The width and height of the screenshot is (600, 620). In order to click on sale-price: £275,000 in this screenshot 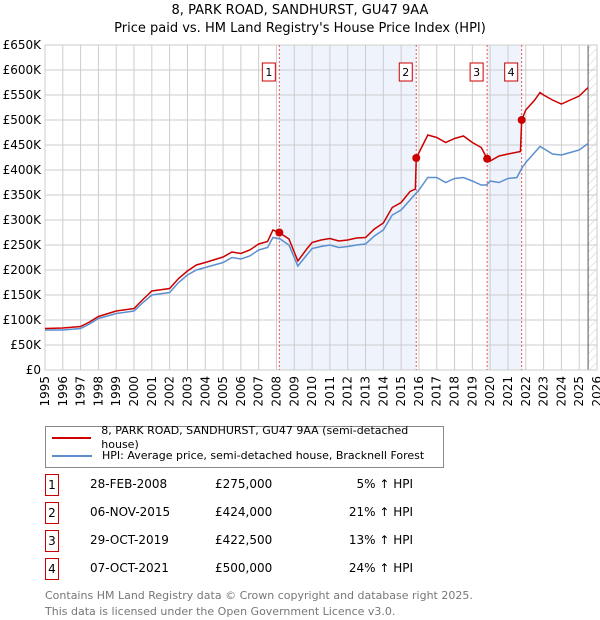, I will do `click(244, 484)`.